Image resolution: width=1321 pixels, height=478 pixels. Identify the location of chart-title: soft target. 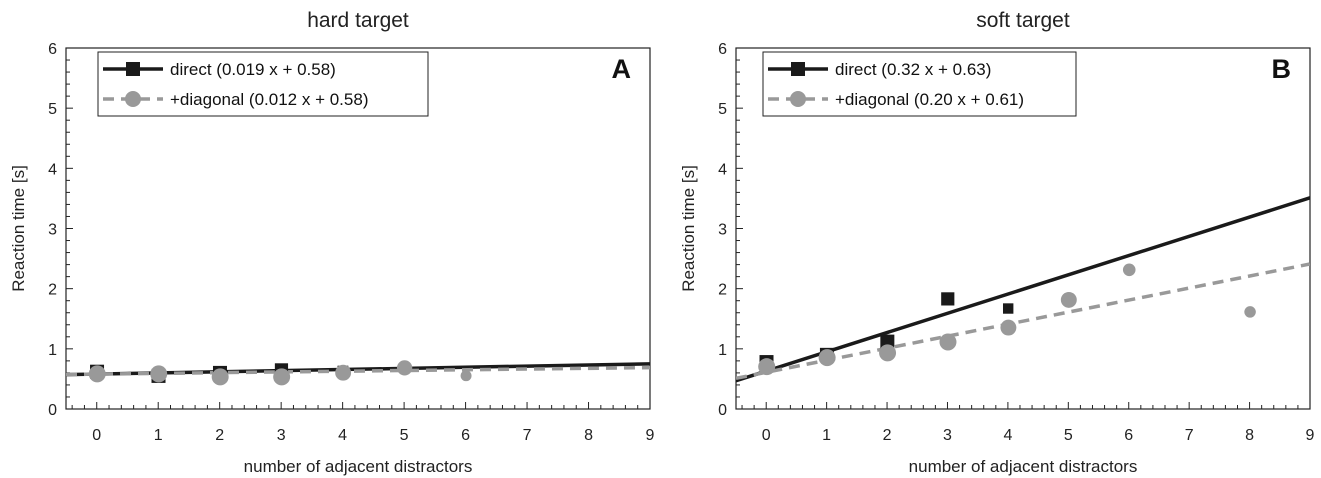
(1023, 20).